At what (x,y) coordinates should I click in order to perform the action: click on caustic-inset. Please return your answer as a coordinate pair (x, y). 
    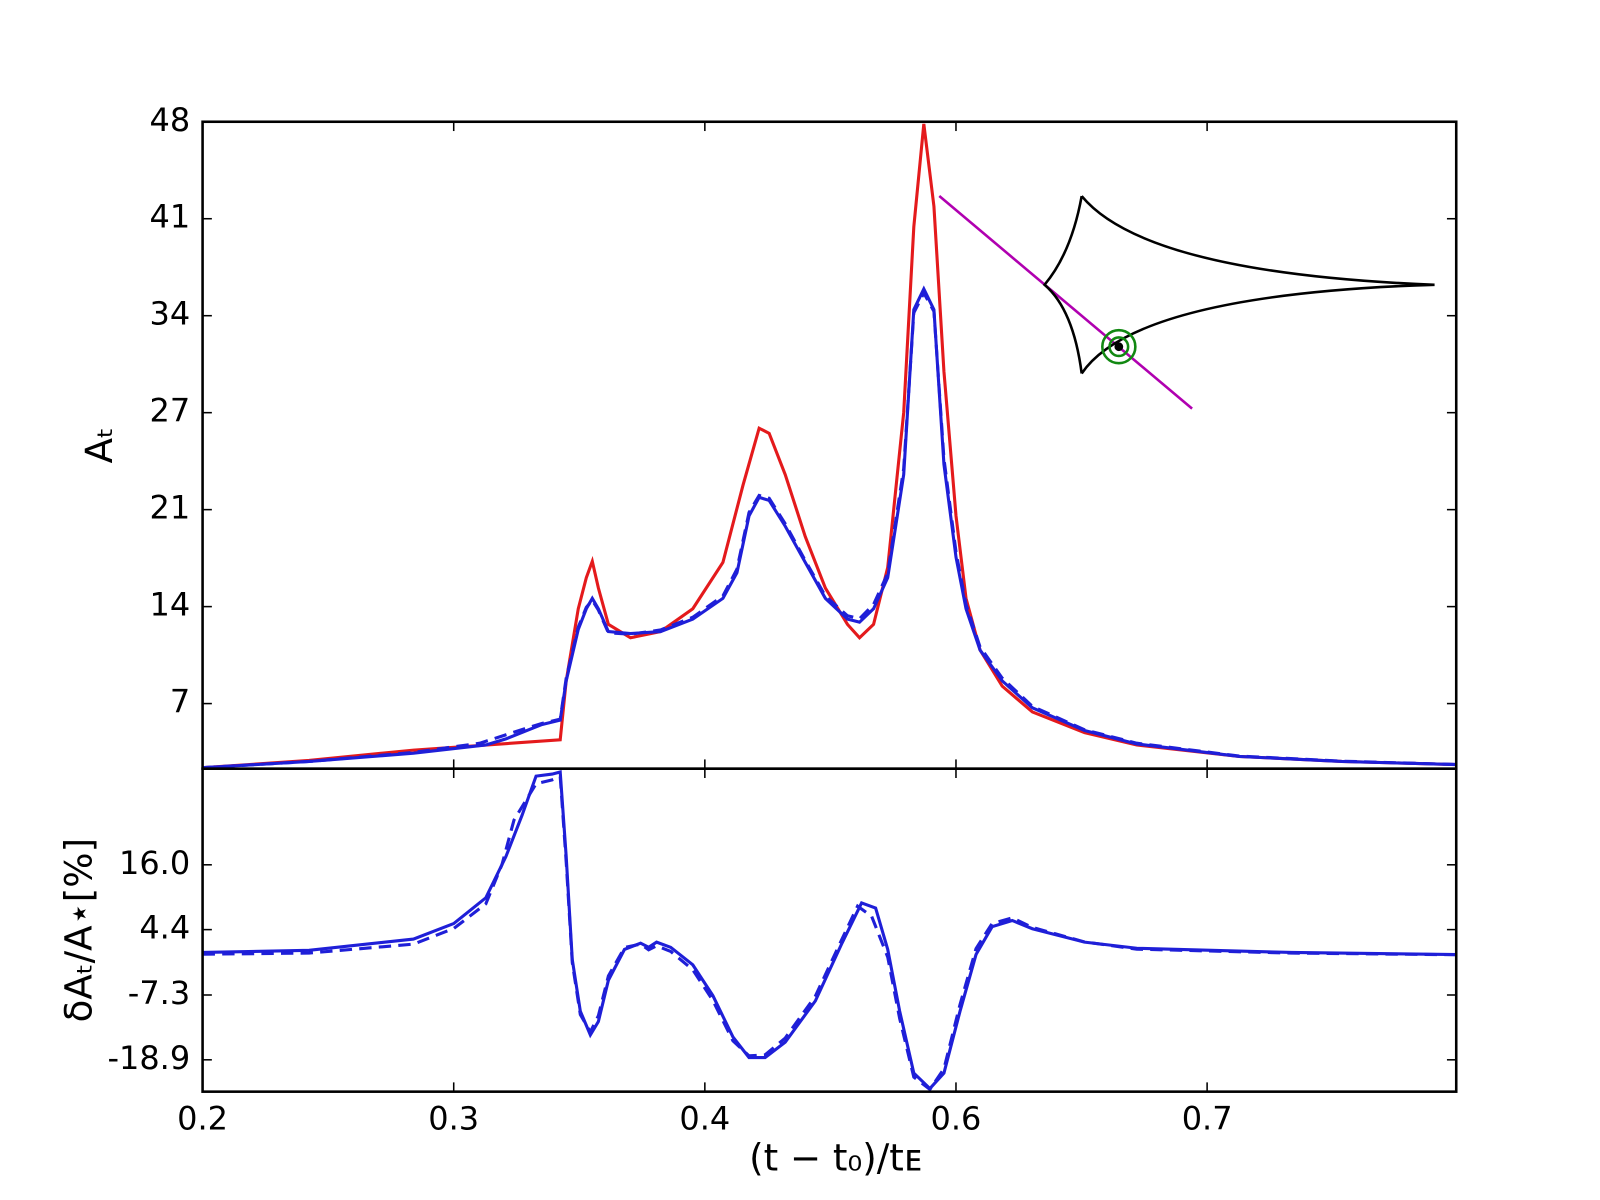
    Looking at the image, I should click on (1186, 302).